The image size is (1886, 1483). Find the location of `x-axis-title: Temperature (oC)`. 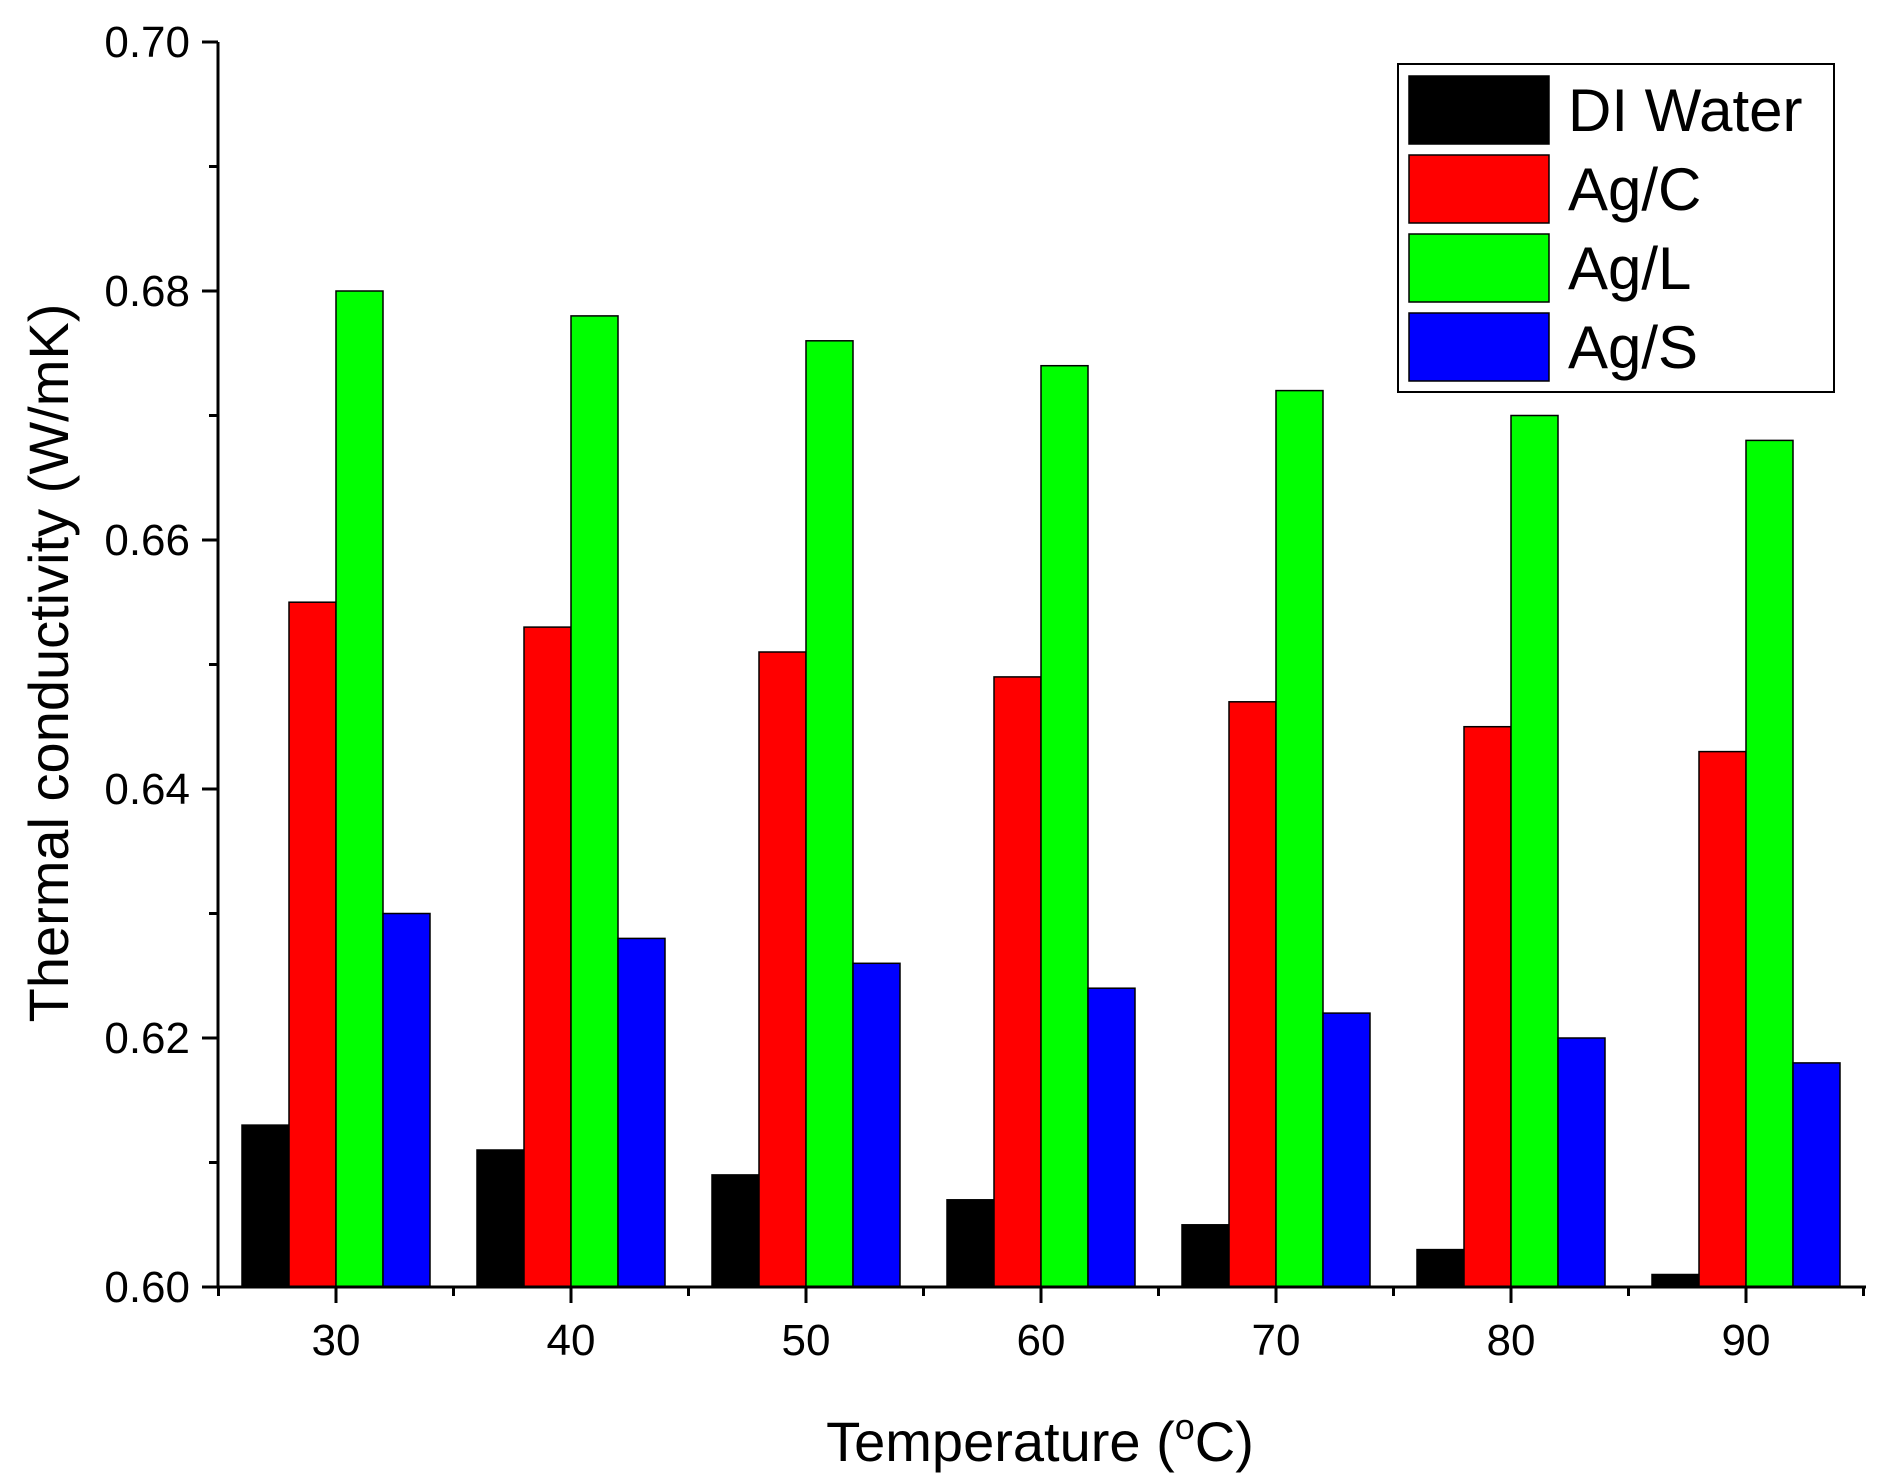

x-axis-title: Temperature (oC) is located at coordinates (1040, 1439).